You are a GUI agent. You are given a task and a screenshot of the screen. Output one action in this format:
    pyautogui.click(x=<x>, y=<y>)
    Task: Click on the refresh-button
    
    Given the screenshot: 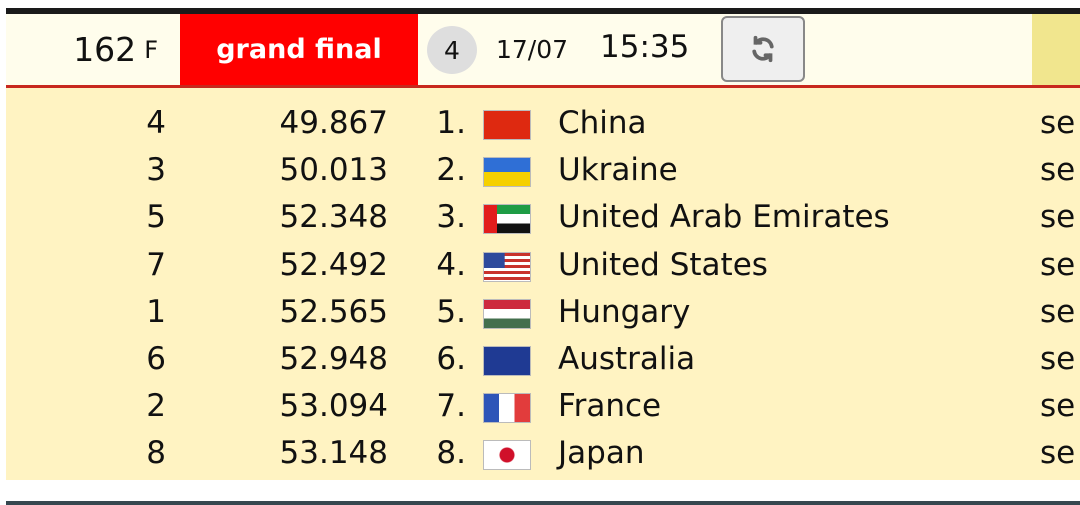 What is the action you would take?
    pyautogui.click(x=763, y=49)
    